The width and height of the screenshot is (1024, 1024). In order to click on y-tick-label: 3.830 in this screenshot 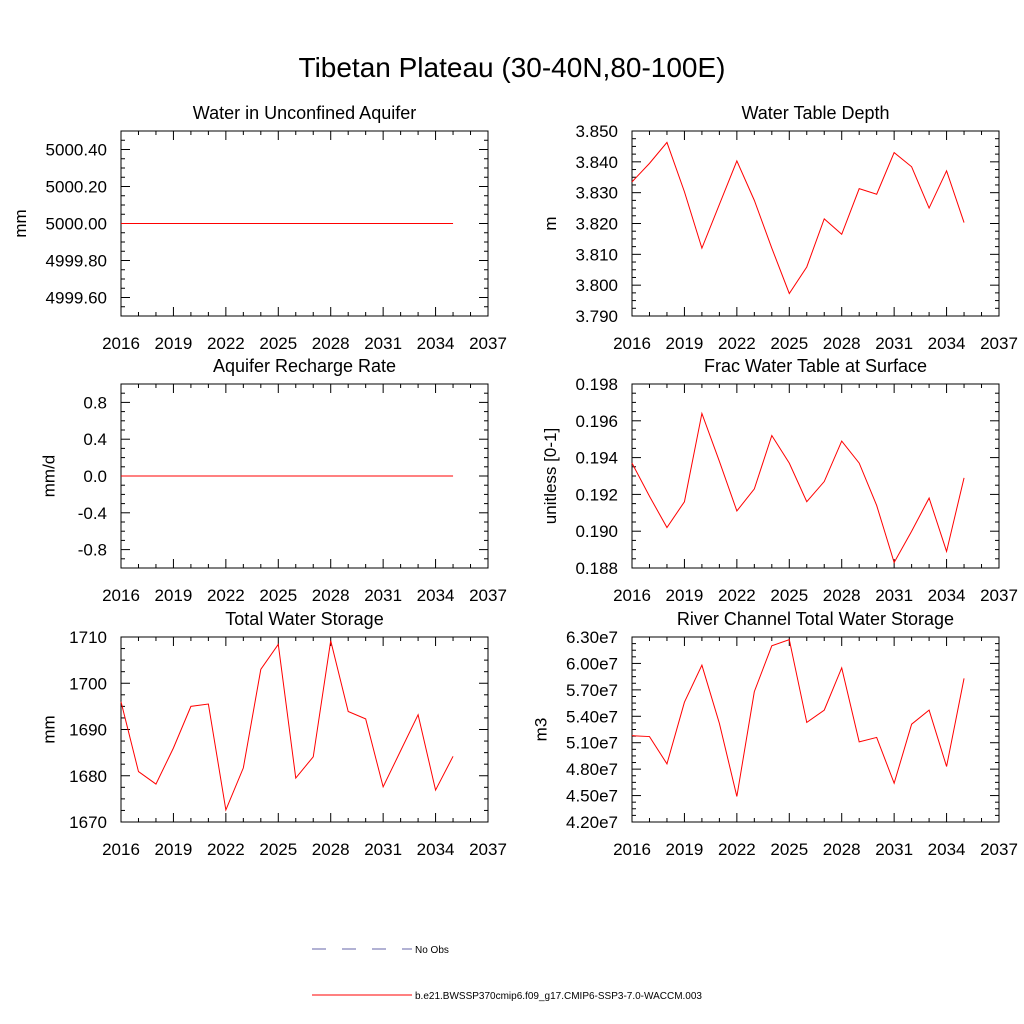, I will do `click(596, 193)`.